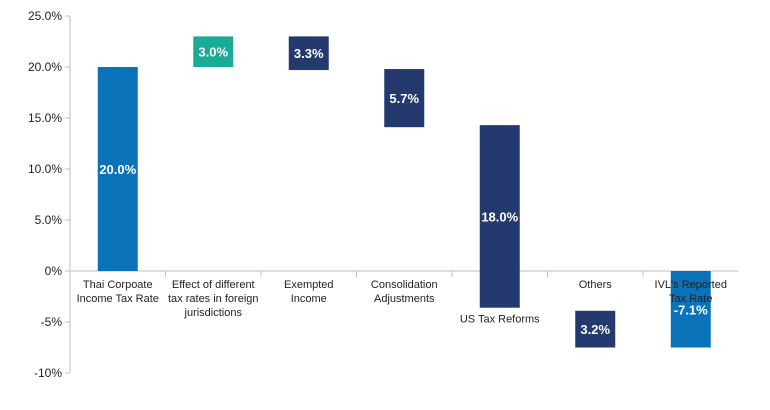  What do you see at coordinates (118, 299) in the screenshot?
I see `category-label-line: Income Tax Rate` at bounding box center [118, 299].